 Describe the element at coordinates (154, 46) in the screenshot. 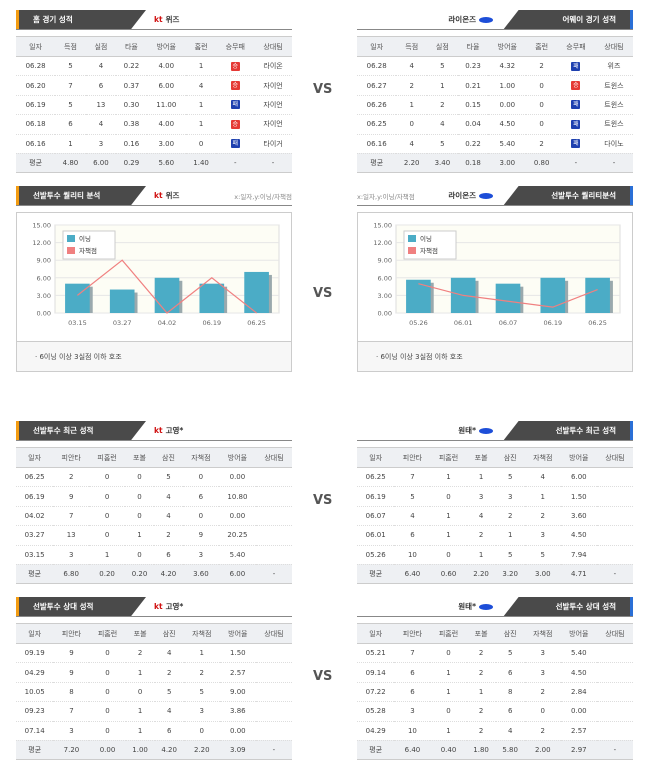

I see `table-header-row: 일자 득점 실점 타율 방어율 홈런 승무패 상대팀` at that location.